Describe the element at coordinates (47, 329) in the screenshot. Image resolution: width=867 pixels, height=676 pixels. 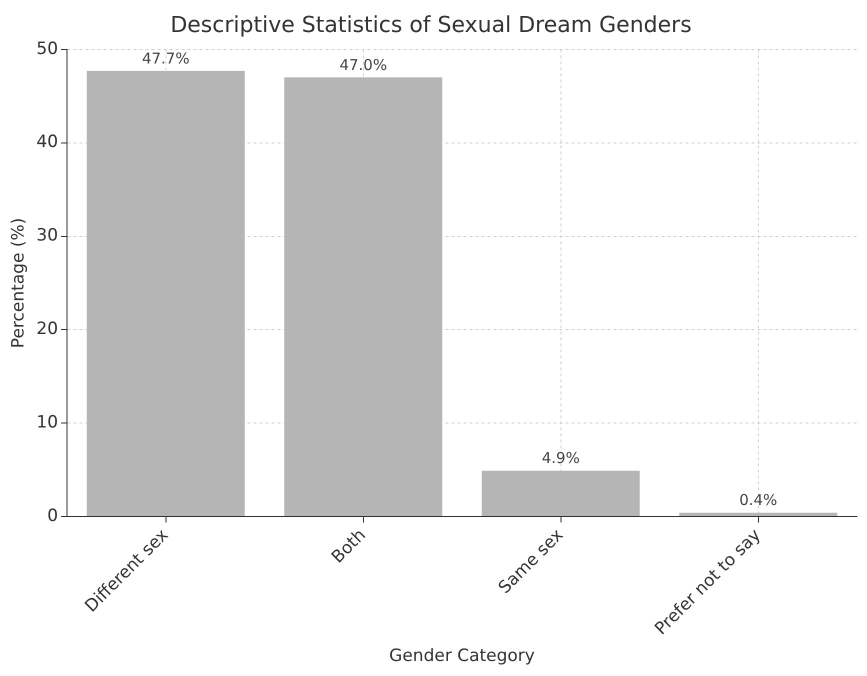
I see `y-tick-label: 20` at that location.